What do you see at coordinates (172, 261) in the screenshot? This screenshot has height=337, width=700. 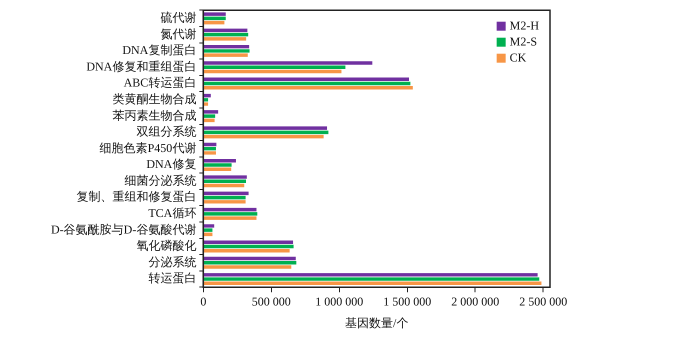 I see `y-tick-label: 分泌系统` at bounding box center [172, 261].